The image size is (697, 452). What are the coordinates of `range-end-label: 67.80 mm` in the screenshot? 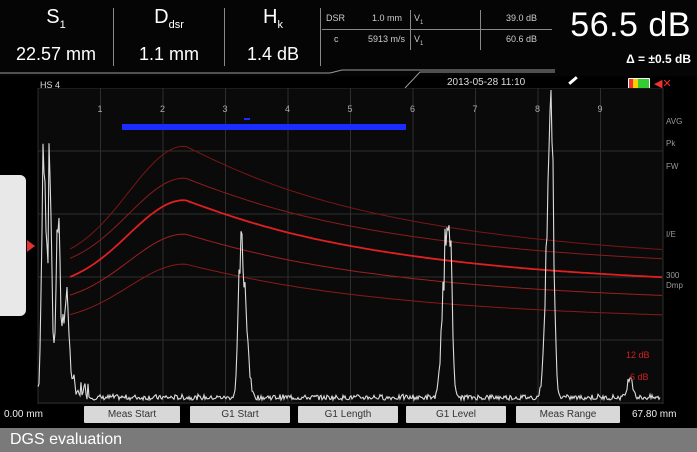 It's located at (654, 414).